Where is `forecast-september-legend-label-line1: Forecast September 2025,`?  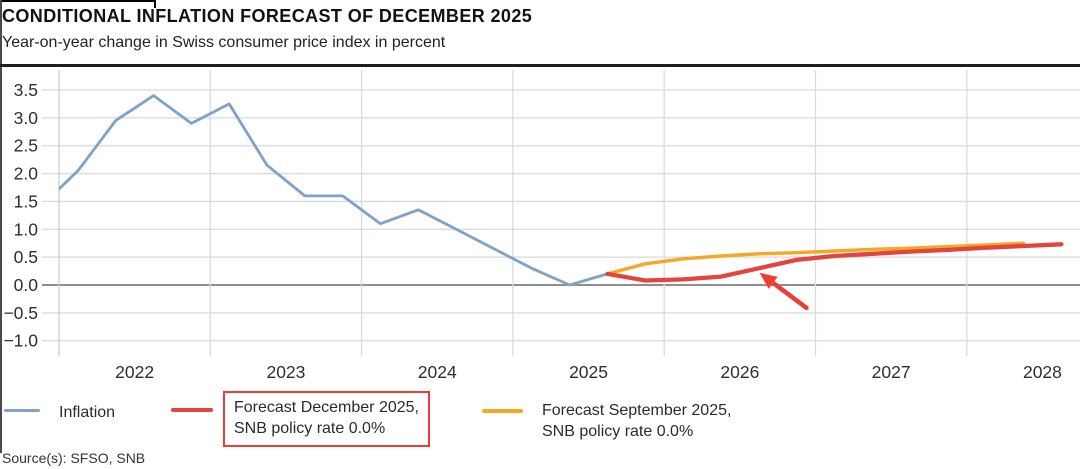 forecast-september-legend-label-line1: Forecast September 2025, is located at coordinates (637, 410).